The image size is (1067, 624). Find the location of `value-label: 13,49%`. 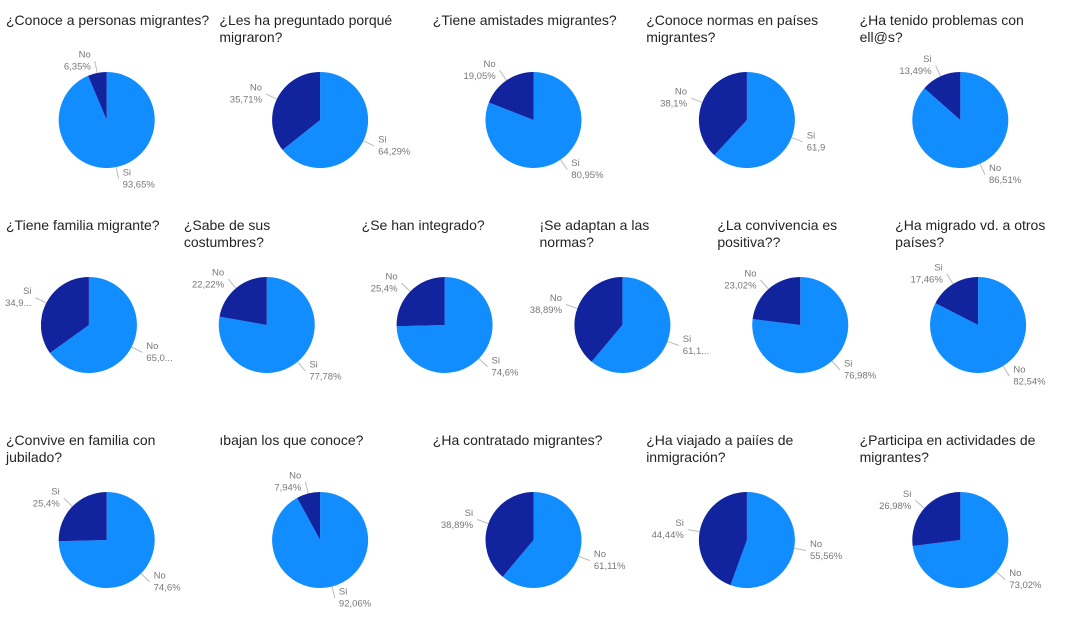

value-label: 13,49% is located at coordinates (915, 71).